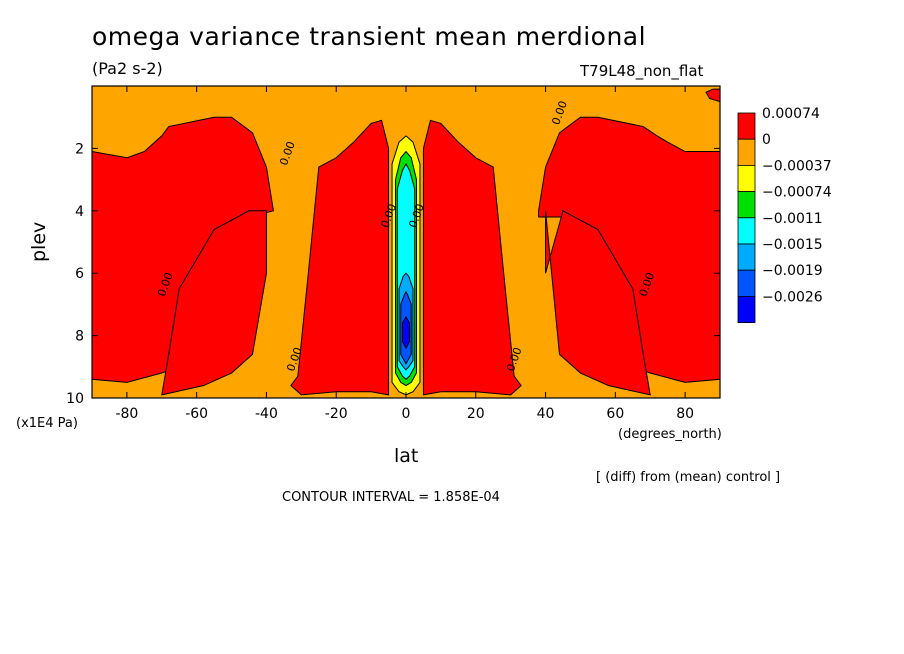 This screenshot has width=904, height=654. I want to click on x-tick-label: -80, so click(126, 414).